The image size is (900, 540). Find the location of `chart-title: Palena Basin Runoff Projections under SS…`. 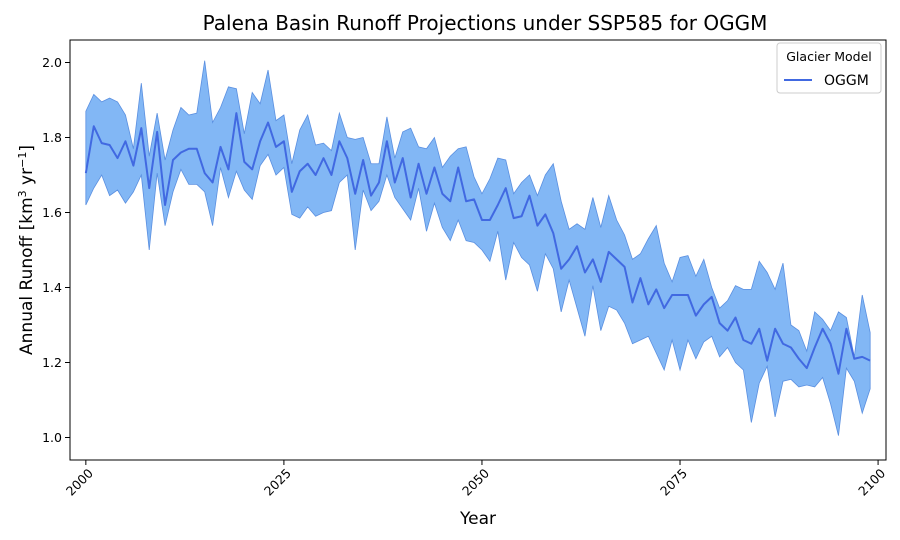

chart-title: Palena Basin Runoff Projections under SS… is located at coordinates (485, 23).